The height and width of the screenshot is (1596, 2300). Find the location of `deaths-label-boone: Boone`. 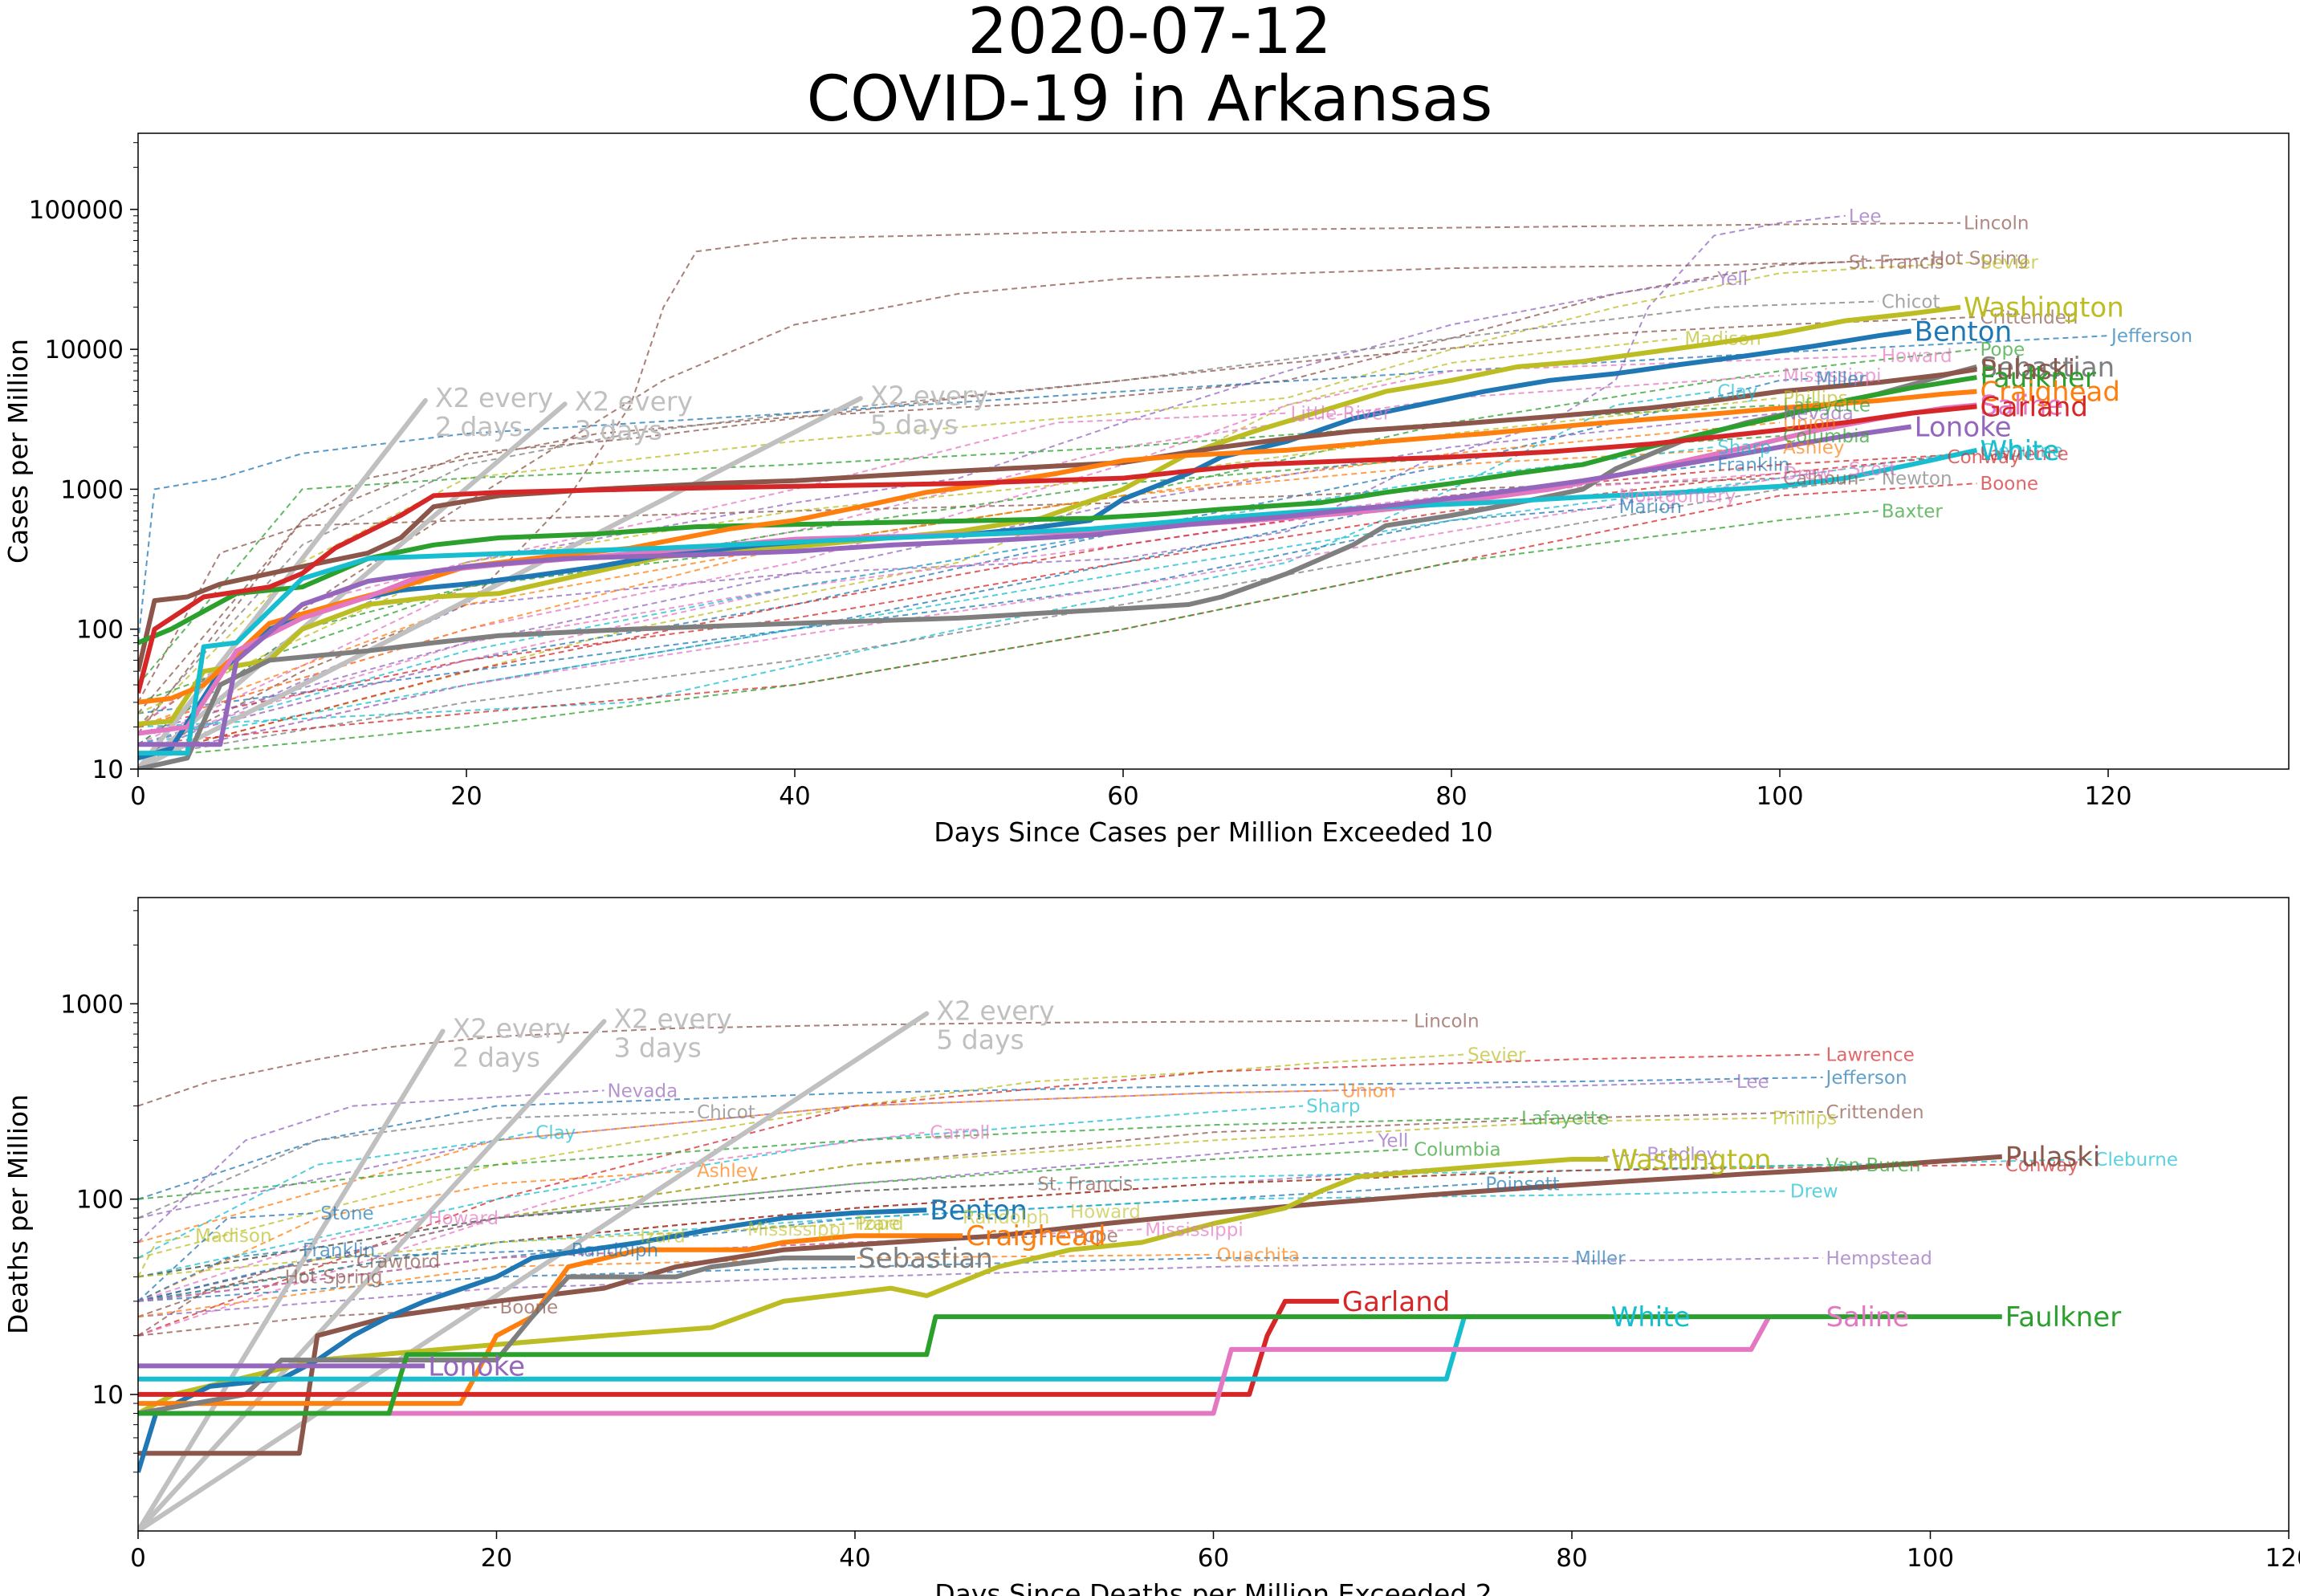

deaths-label-boone: Boone is located at coordinates (529, 1308).